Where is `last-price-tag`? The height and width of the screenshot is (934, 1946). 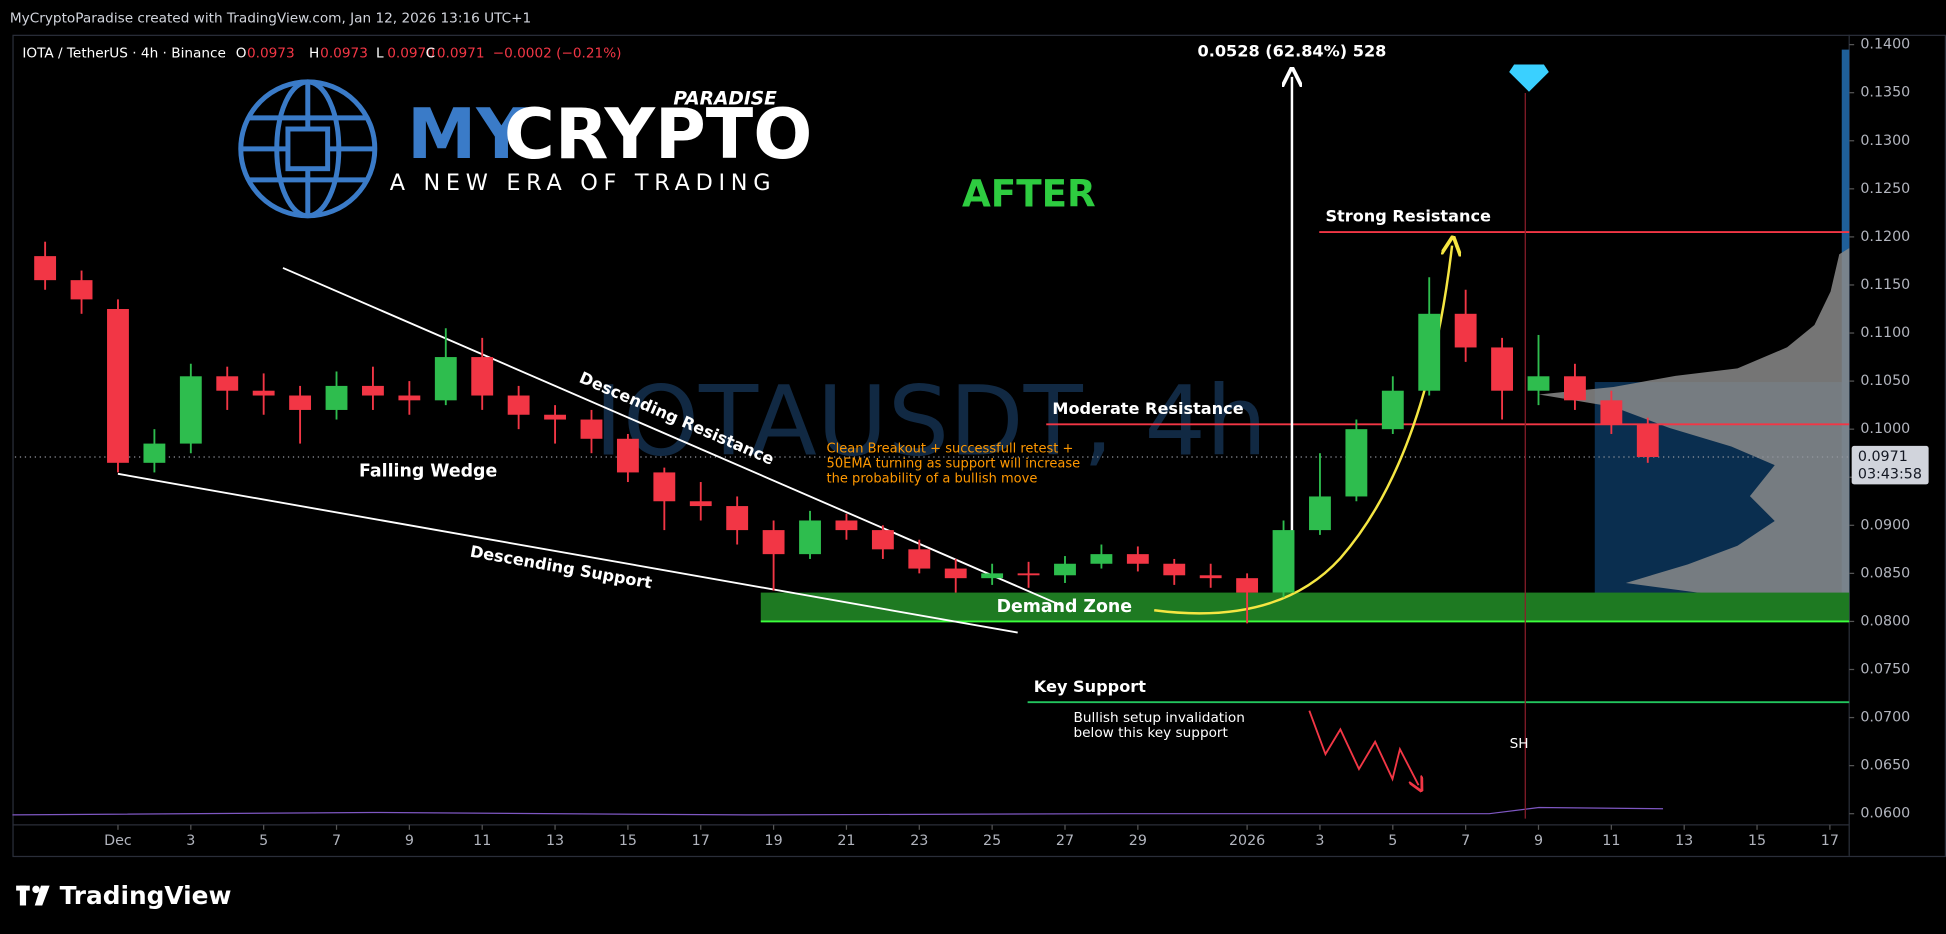 last-price-tag is located at coordinates (1890, 465).